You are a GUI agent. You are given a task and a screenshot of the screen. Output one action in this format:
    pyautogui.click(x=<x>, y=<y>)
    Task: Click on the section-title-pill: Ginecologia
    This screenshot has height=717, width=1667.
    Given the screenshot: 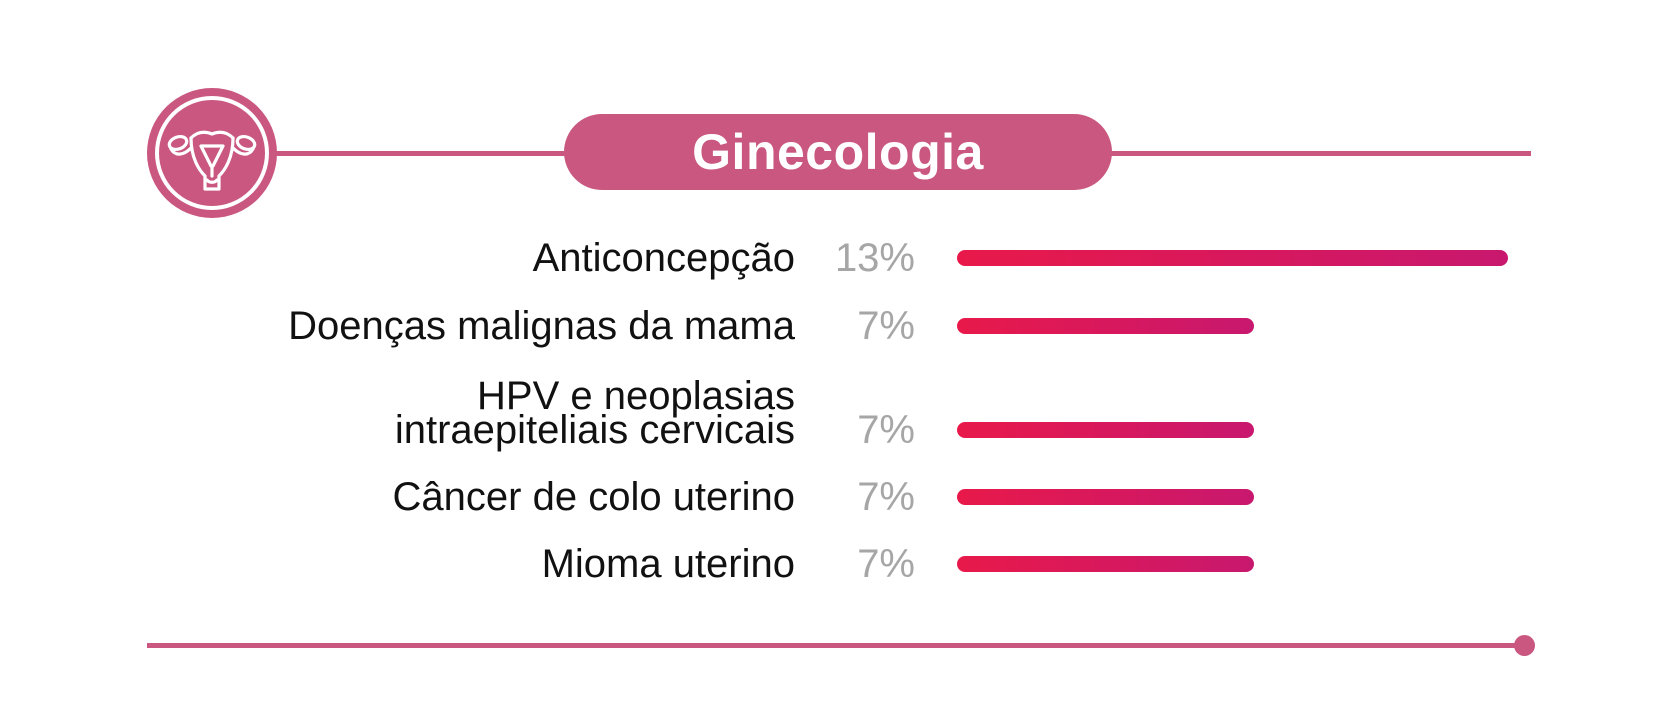 What is the action you would take?
    pyautogui.click(x=838, y=152)
    